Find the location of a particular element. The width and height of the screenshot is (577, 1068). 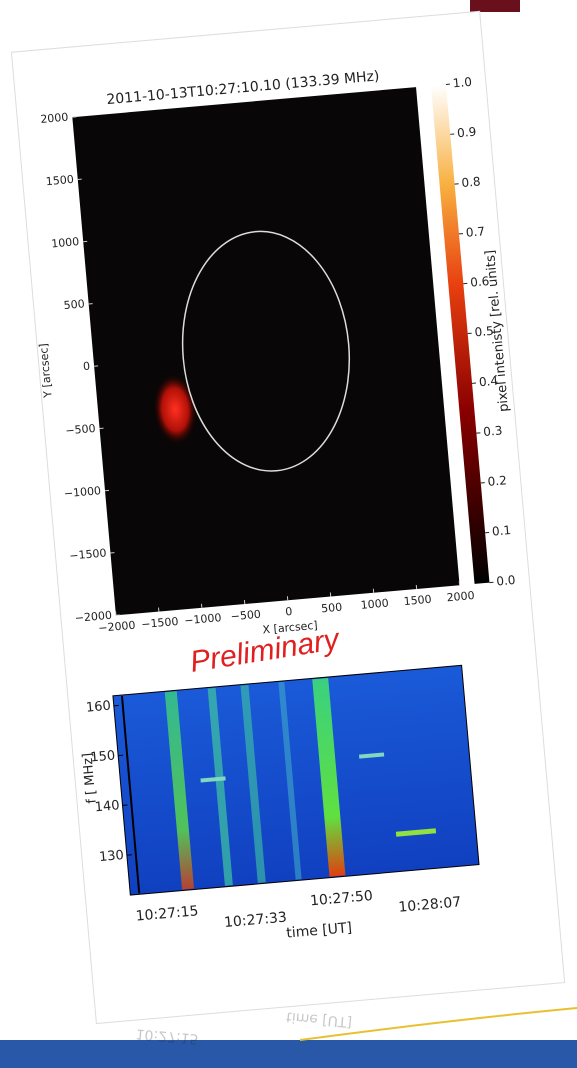

solar-limb is located at coordinates (266, 351).